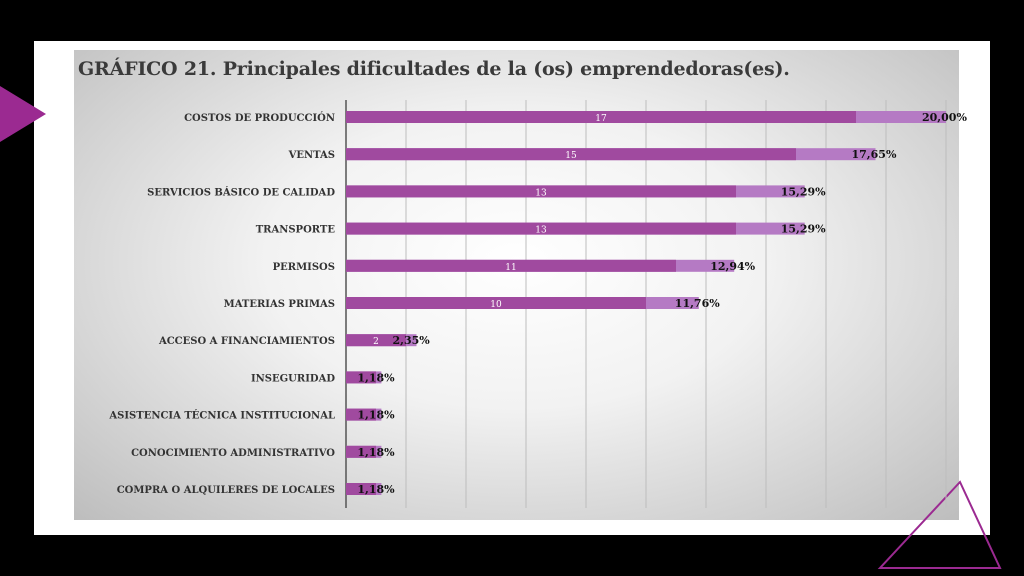 Image resolution: width=1024 pixels, height=576 pixels. I want to click on percent-data-label: 12,94%, so click(732, 266).